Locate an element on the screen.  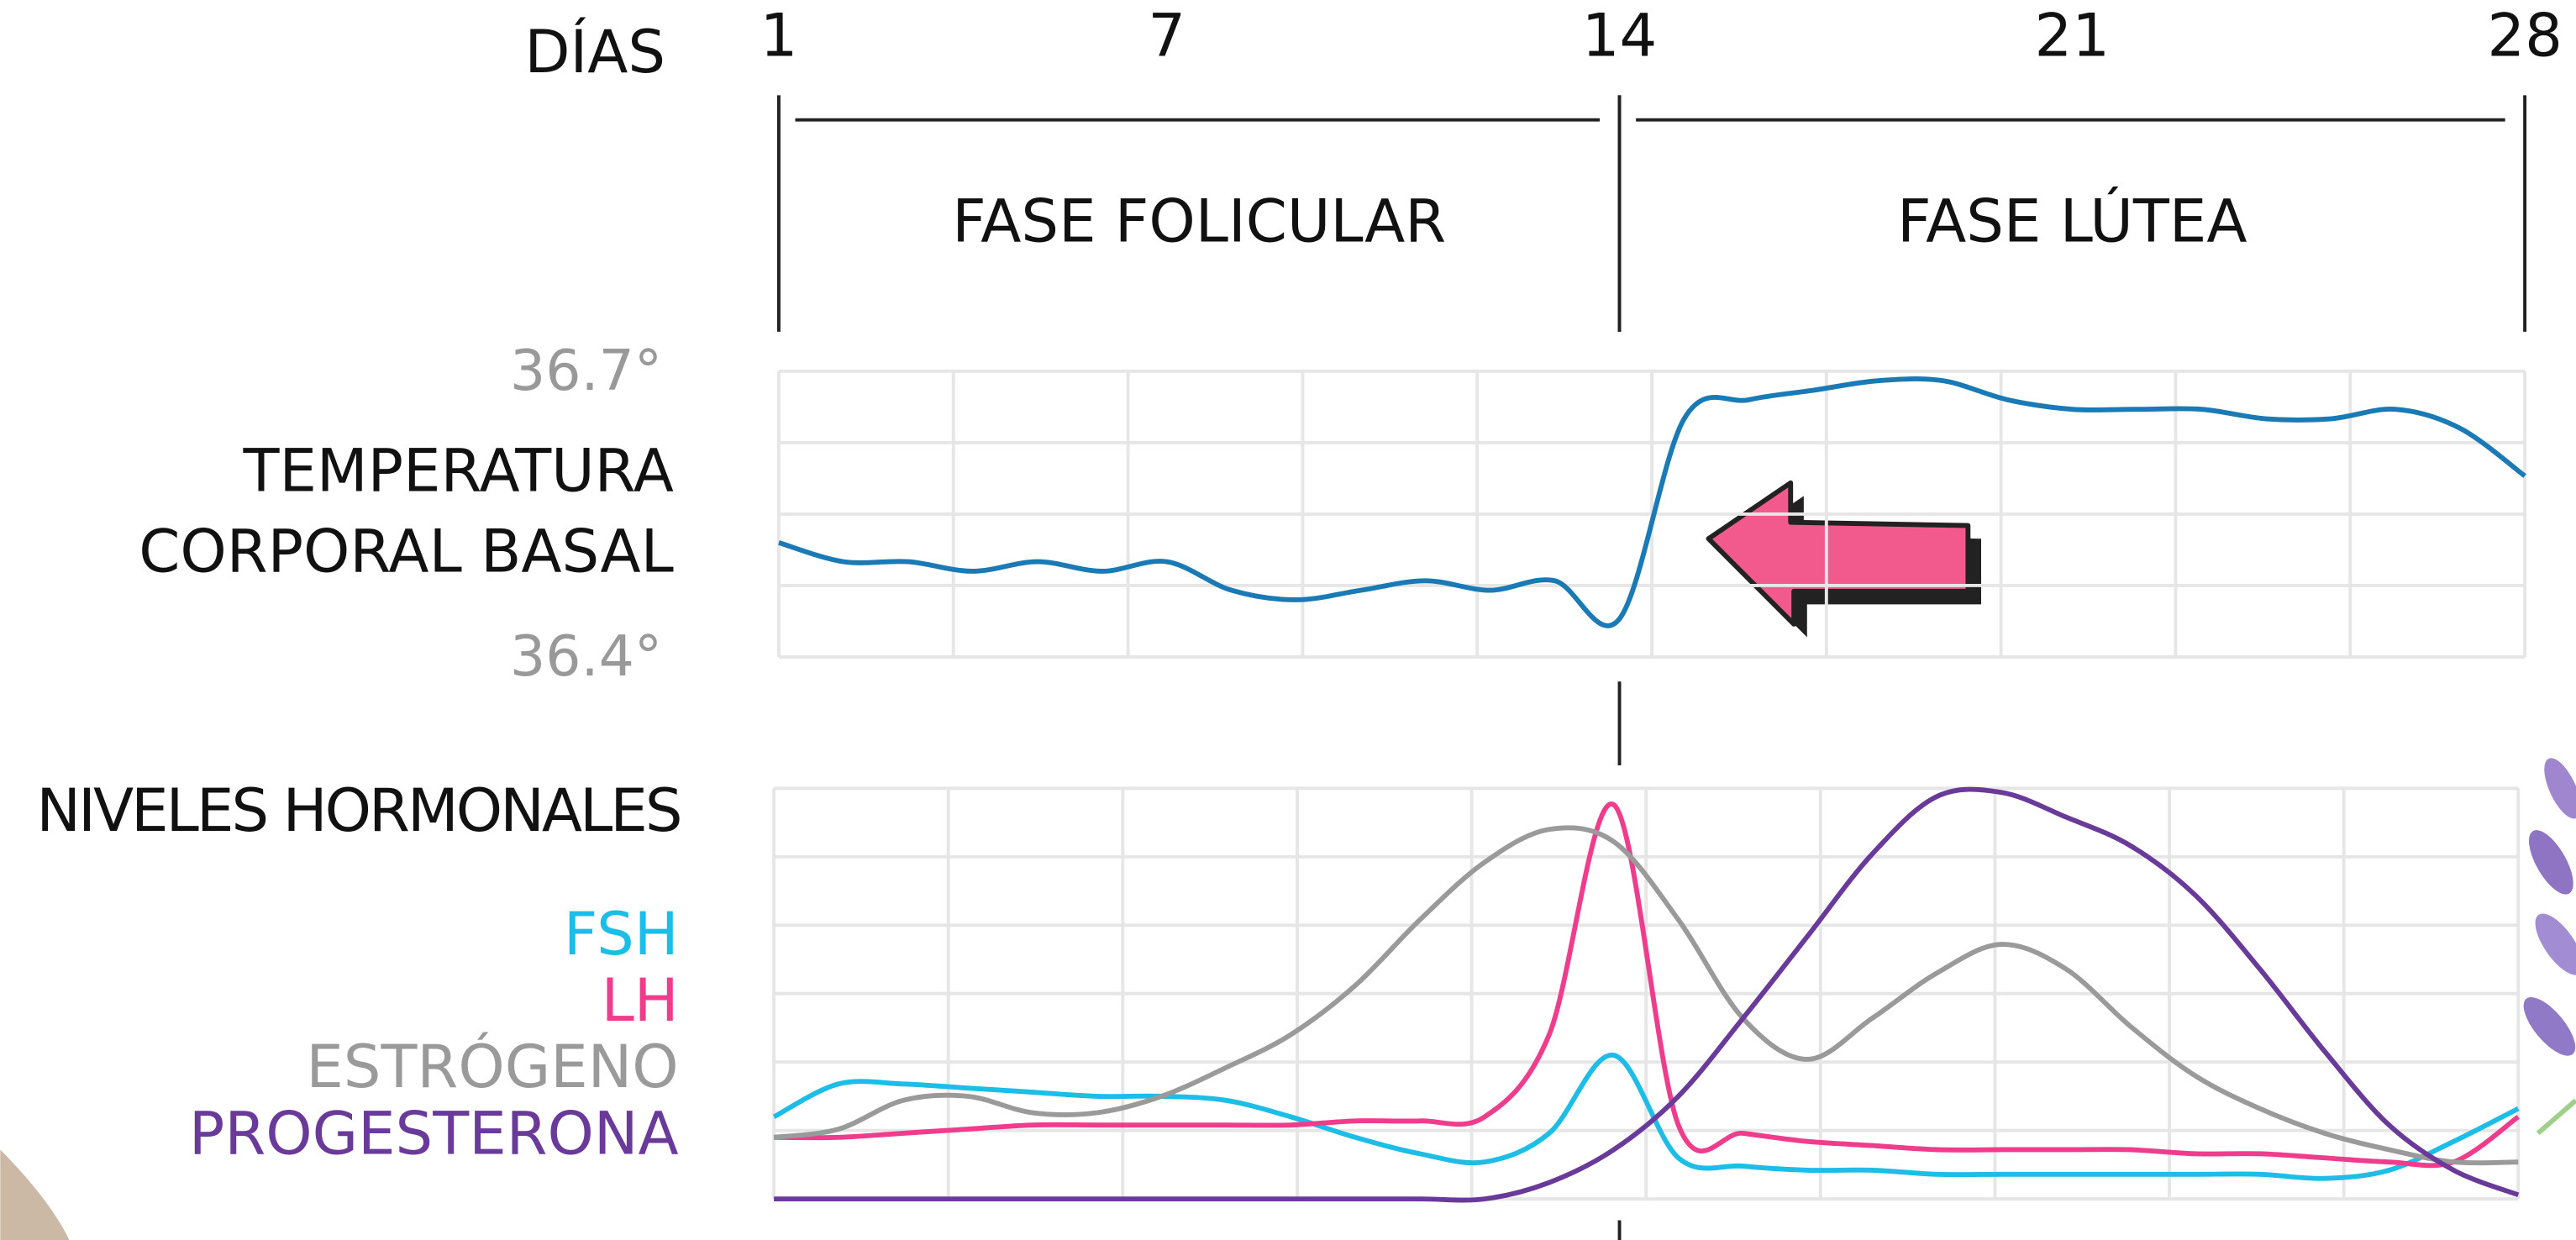
legend-entry: FSH is located at coordinates (621, 935).